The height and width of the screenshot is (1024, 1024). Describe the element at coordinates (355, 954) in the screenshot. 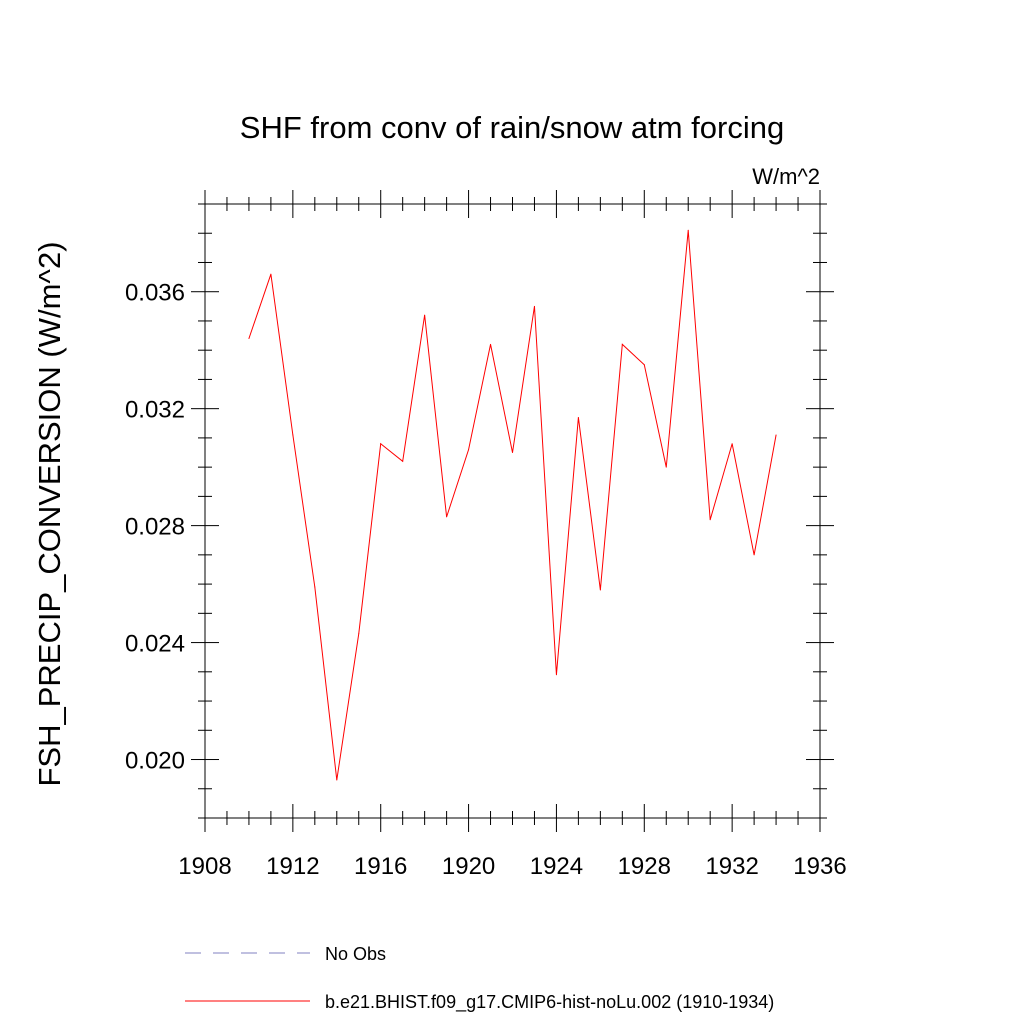

I see `legend-label-no-obs: No Obs` at that location.